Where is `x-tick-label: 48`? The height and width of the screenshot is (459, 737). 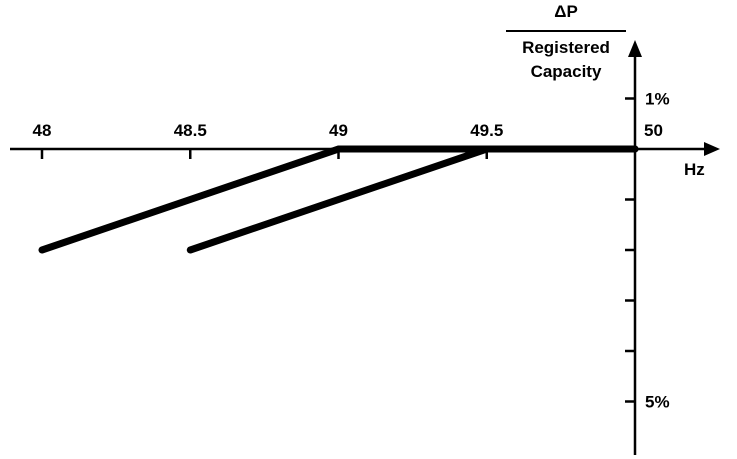
x-tick-label: 48 is located at coordinates (42, 130).